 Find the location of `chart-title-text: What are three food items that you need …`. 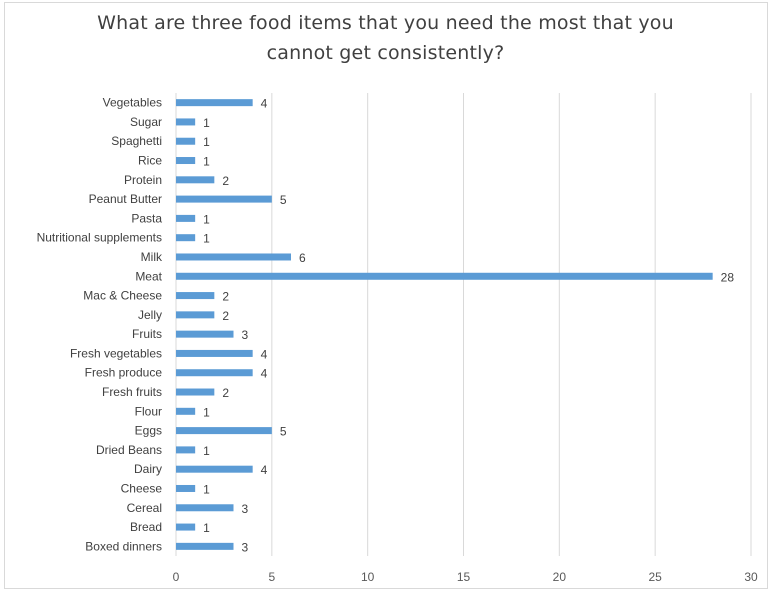

chart-title-text: What are three food items that you need … is located at coordinates (385, 38).